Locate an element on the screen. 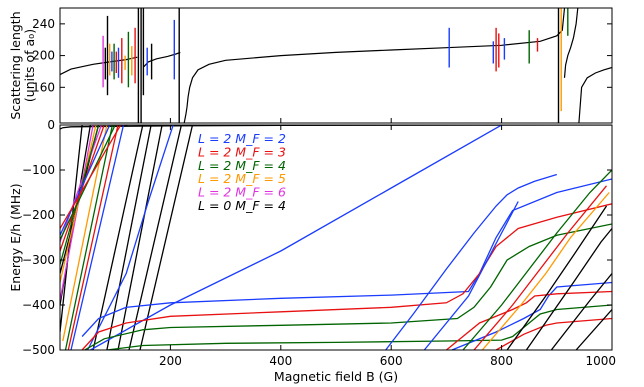 The height and width of the screenshot is (387, 644). top-y-axis-label-line1: Scattering length is located at coordinates (15, 65).